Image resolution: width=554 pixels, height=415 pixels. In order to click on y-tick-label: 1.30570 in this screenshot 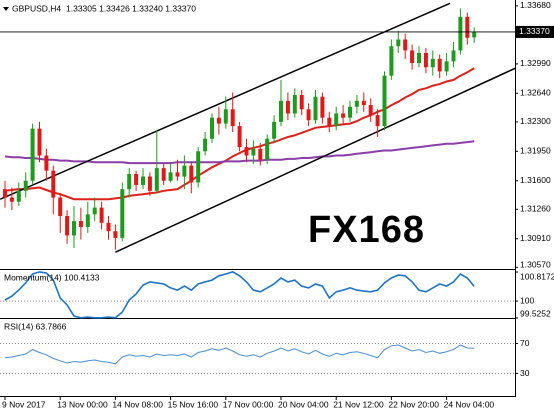, I will do `click(535, 264)`.